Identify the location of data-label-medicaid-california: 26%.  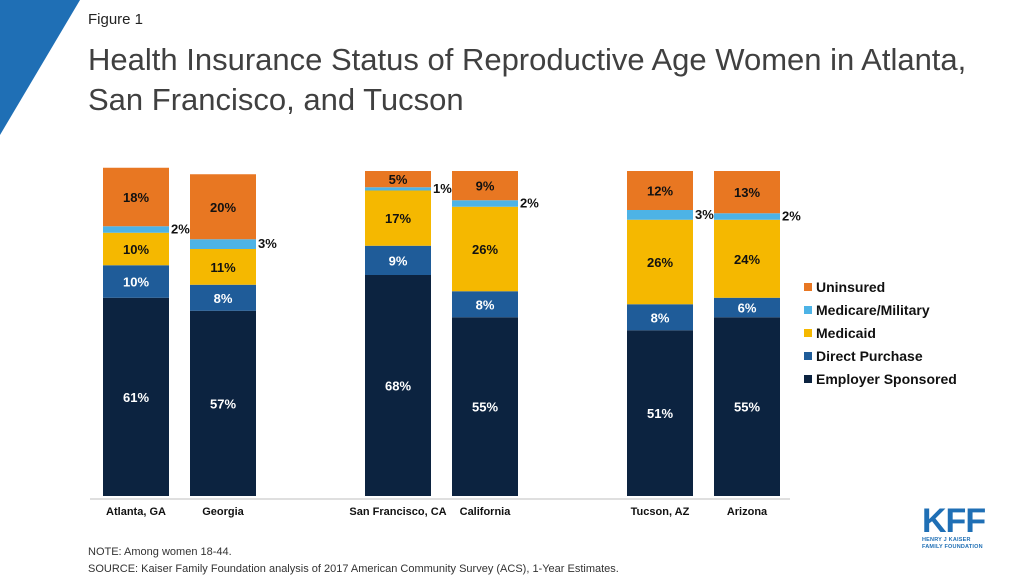
(485, 249).